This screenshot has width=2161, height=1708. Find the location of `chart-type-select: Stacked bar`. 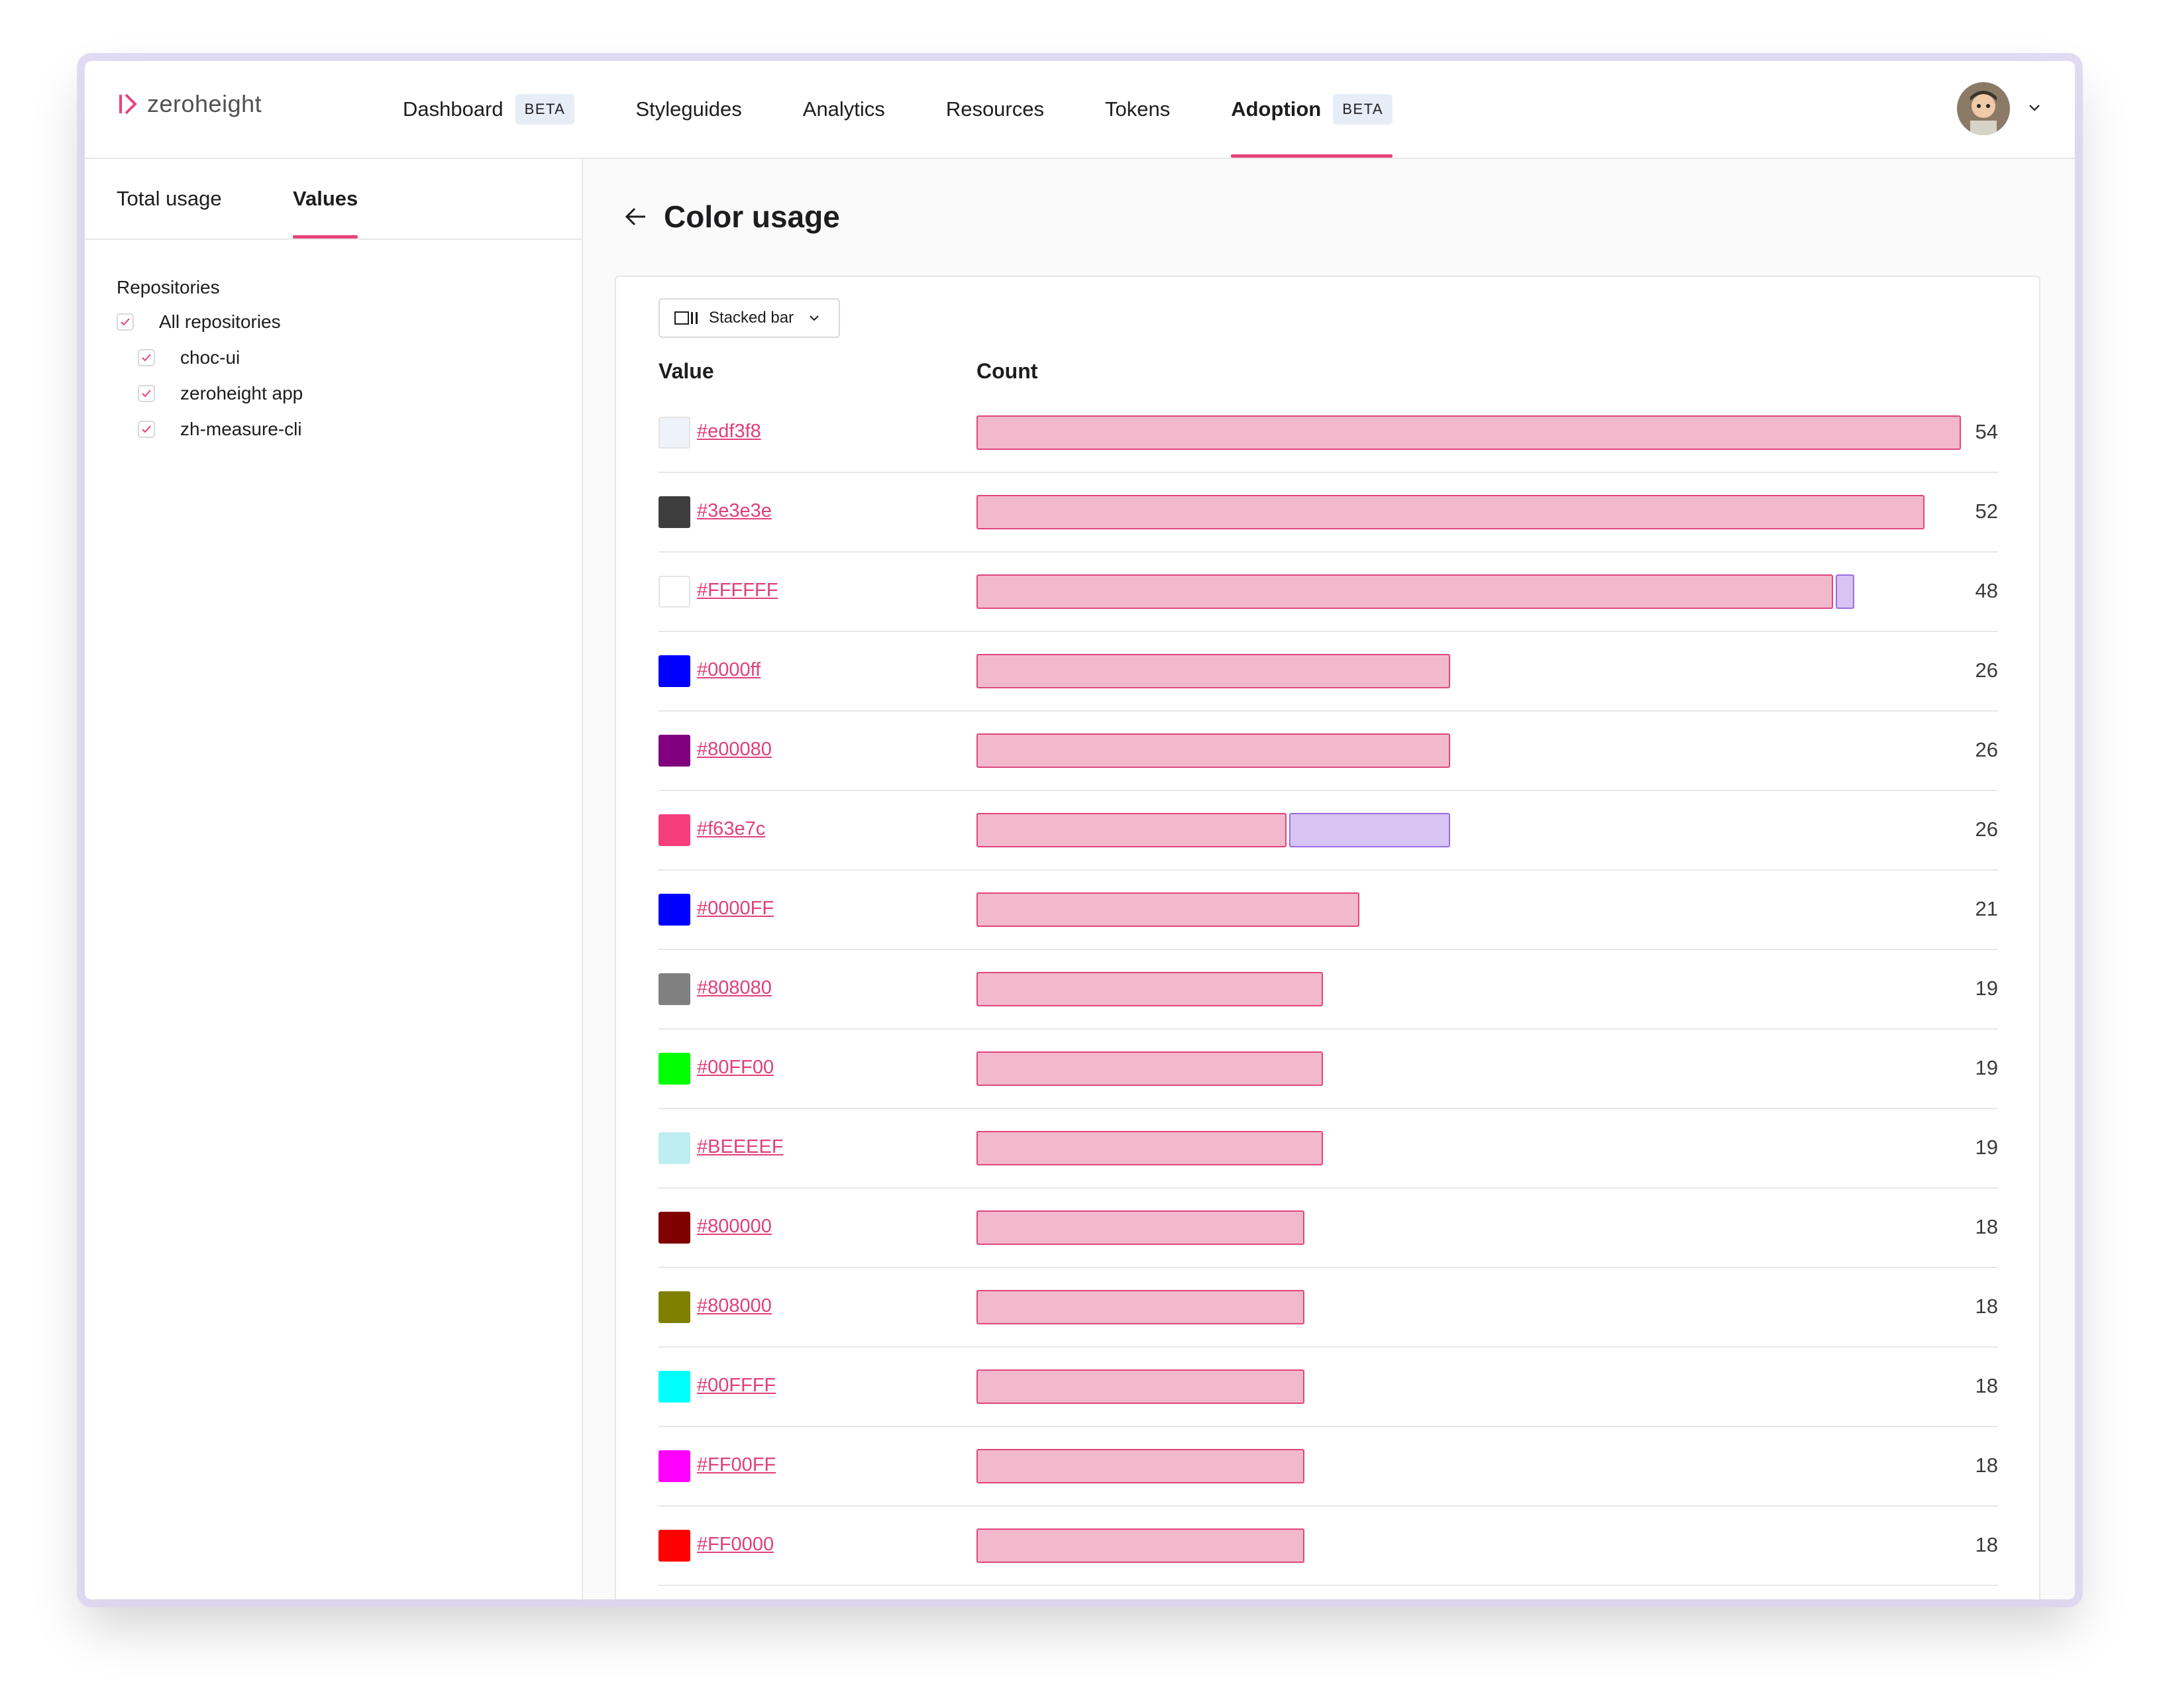

chart-type-select: Stacked bar is located at coordinates (750, 318).